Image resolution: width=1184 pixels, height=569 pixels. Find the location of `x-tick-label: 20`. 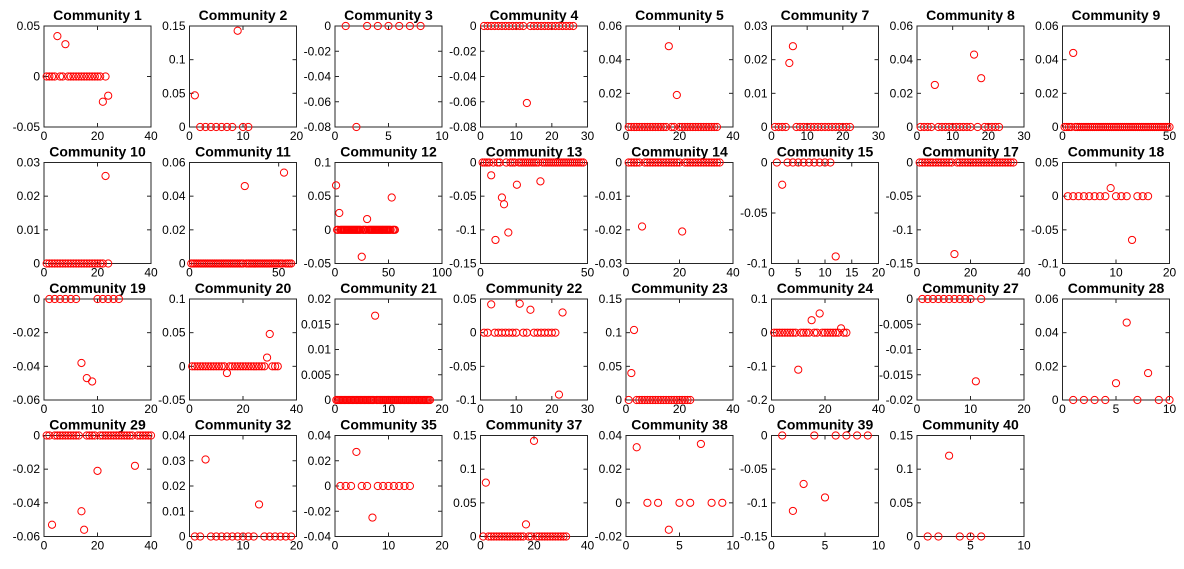

x-tick-label: 20 is located at coordinates (989, 136).